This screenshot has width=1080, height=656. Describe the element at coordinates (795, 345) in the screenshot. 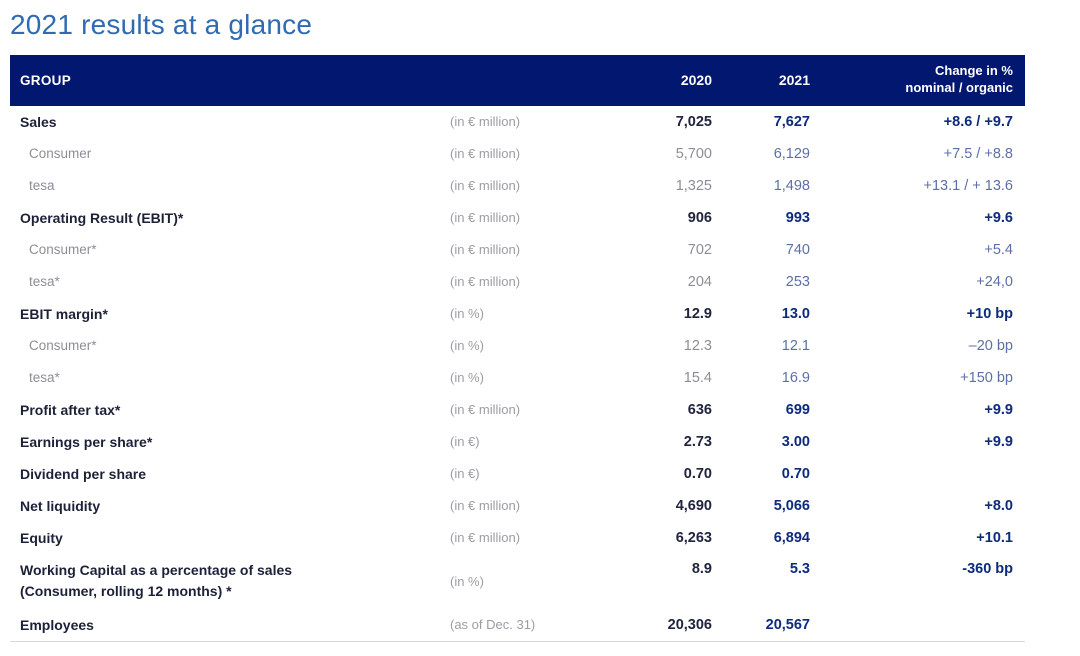

I see `row-value-2021: 12.1` at that location.